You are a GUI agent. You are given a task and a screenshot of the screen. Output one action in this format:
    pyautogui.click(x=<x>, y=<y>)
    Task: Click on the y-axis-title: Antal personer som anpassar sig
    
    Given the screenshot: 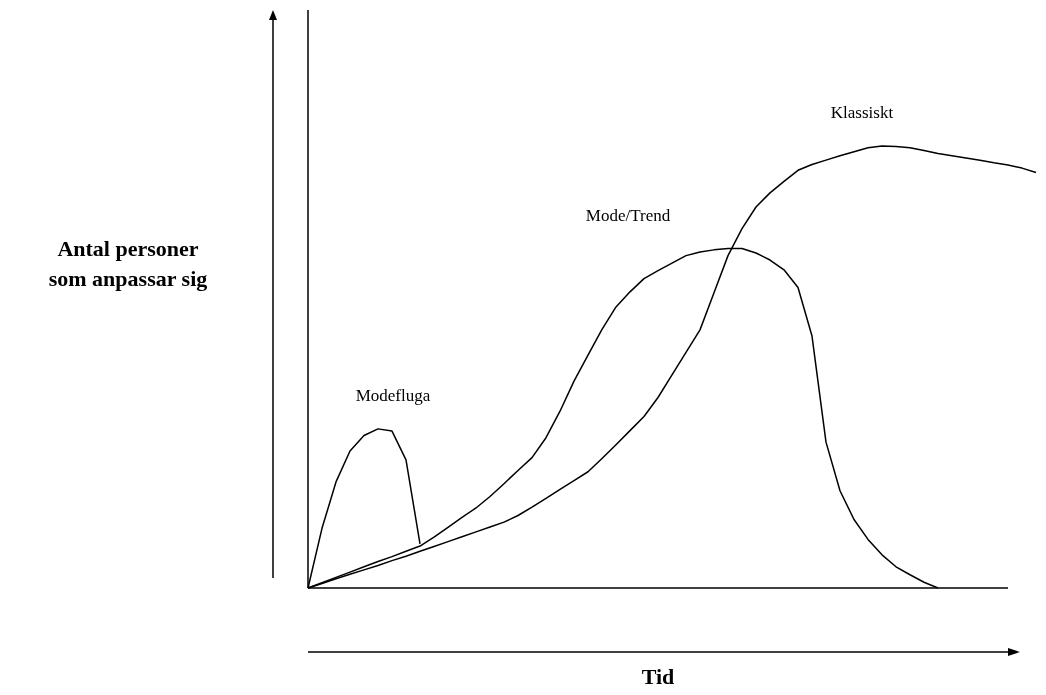 What is the action you would take?
    pyautogui.click(x=128, y=263)
    